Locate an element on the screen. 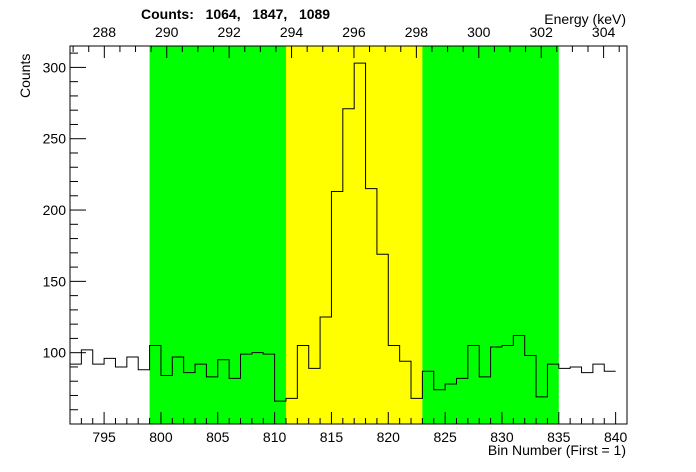 This screenshot has height=472, width=696. x-tick-label: 840 is located at coordinates (616, 437).